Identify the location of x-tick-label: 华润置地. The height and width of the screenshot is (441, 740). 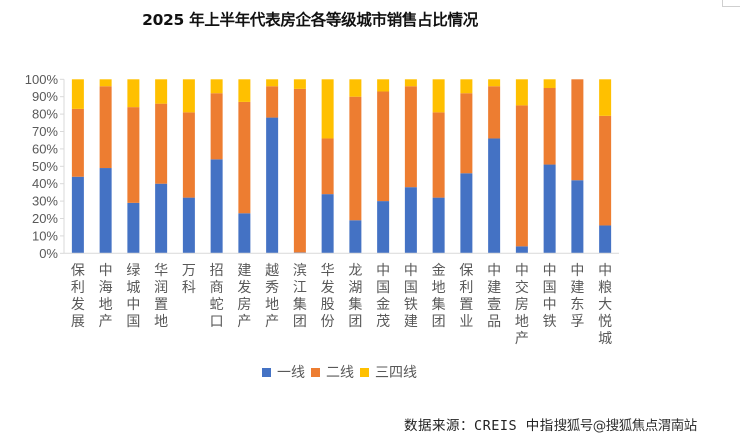
(161, 296).